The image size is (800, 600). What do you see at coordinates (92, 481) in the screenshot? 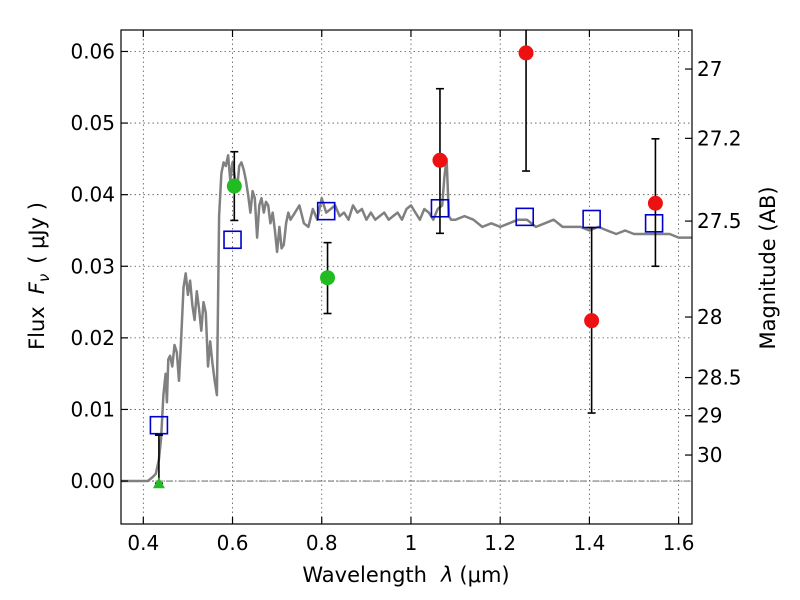
I see `y-tick-label: 0.00` at bounding box center [92, 481].